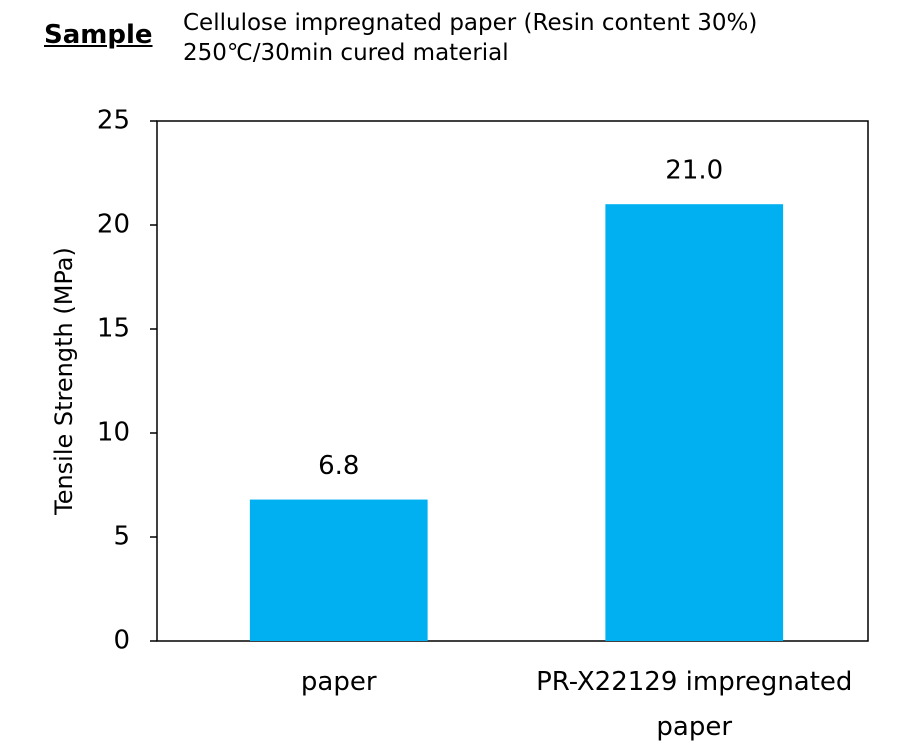  Describe the element at coordinates (694, 704) in the screenshot. I see `x-tick-label: PR-X22129 impregnated paper` at that location.